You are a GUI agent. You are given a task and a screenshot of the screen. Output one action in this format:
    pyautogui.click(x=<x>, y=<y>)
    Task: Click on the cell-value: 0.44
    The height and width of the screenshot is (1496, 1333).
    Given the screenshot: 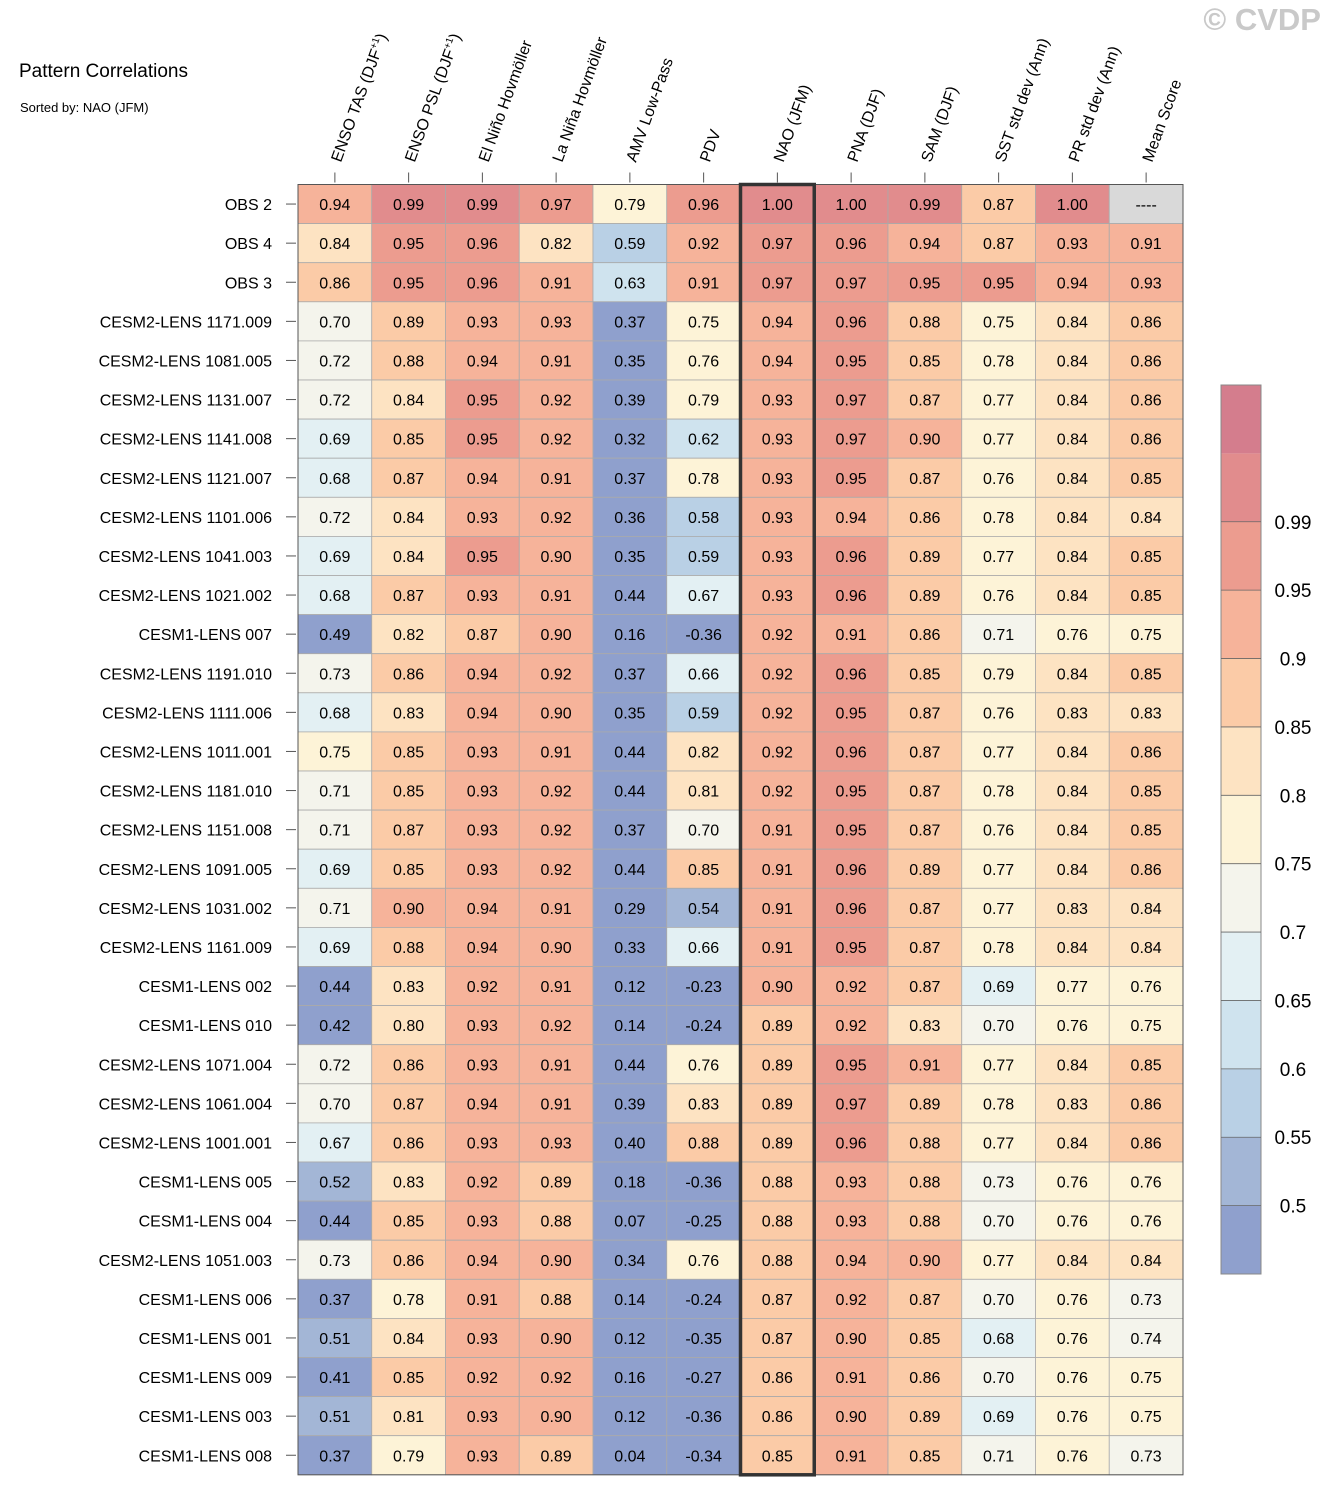 What is the action you would take?
    pyautogui.click(x=629, y=870)
    